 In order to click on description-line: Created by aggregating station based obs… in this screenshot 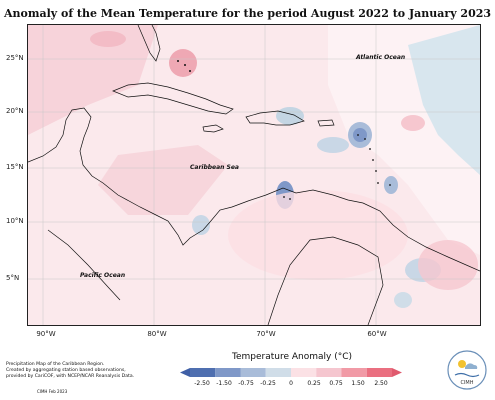, I will do `click(66, 370)`.